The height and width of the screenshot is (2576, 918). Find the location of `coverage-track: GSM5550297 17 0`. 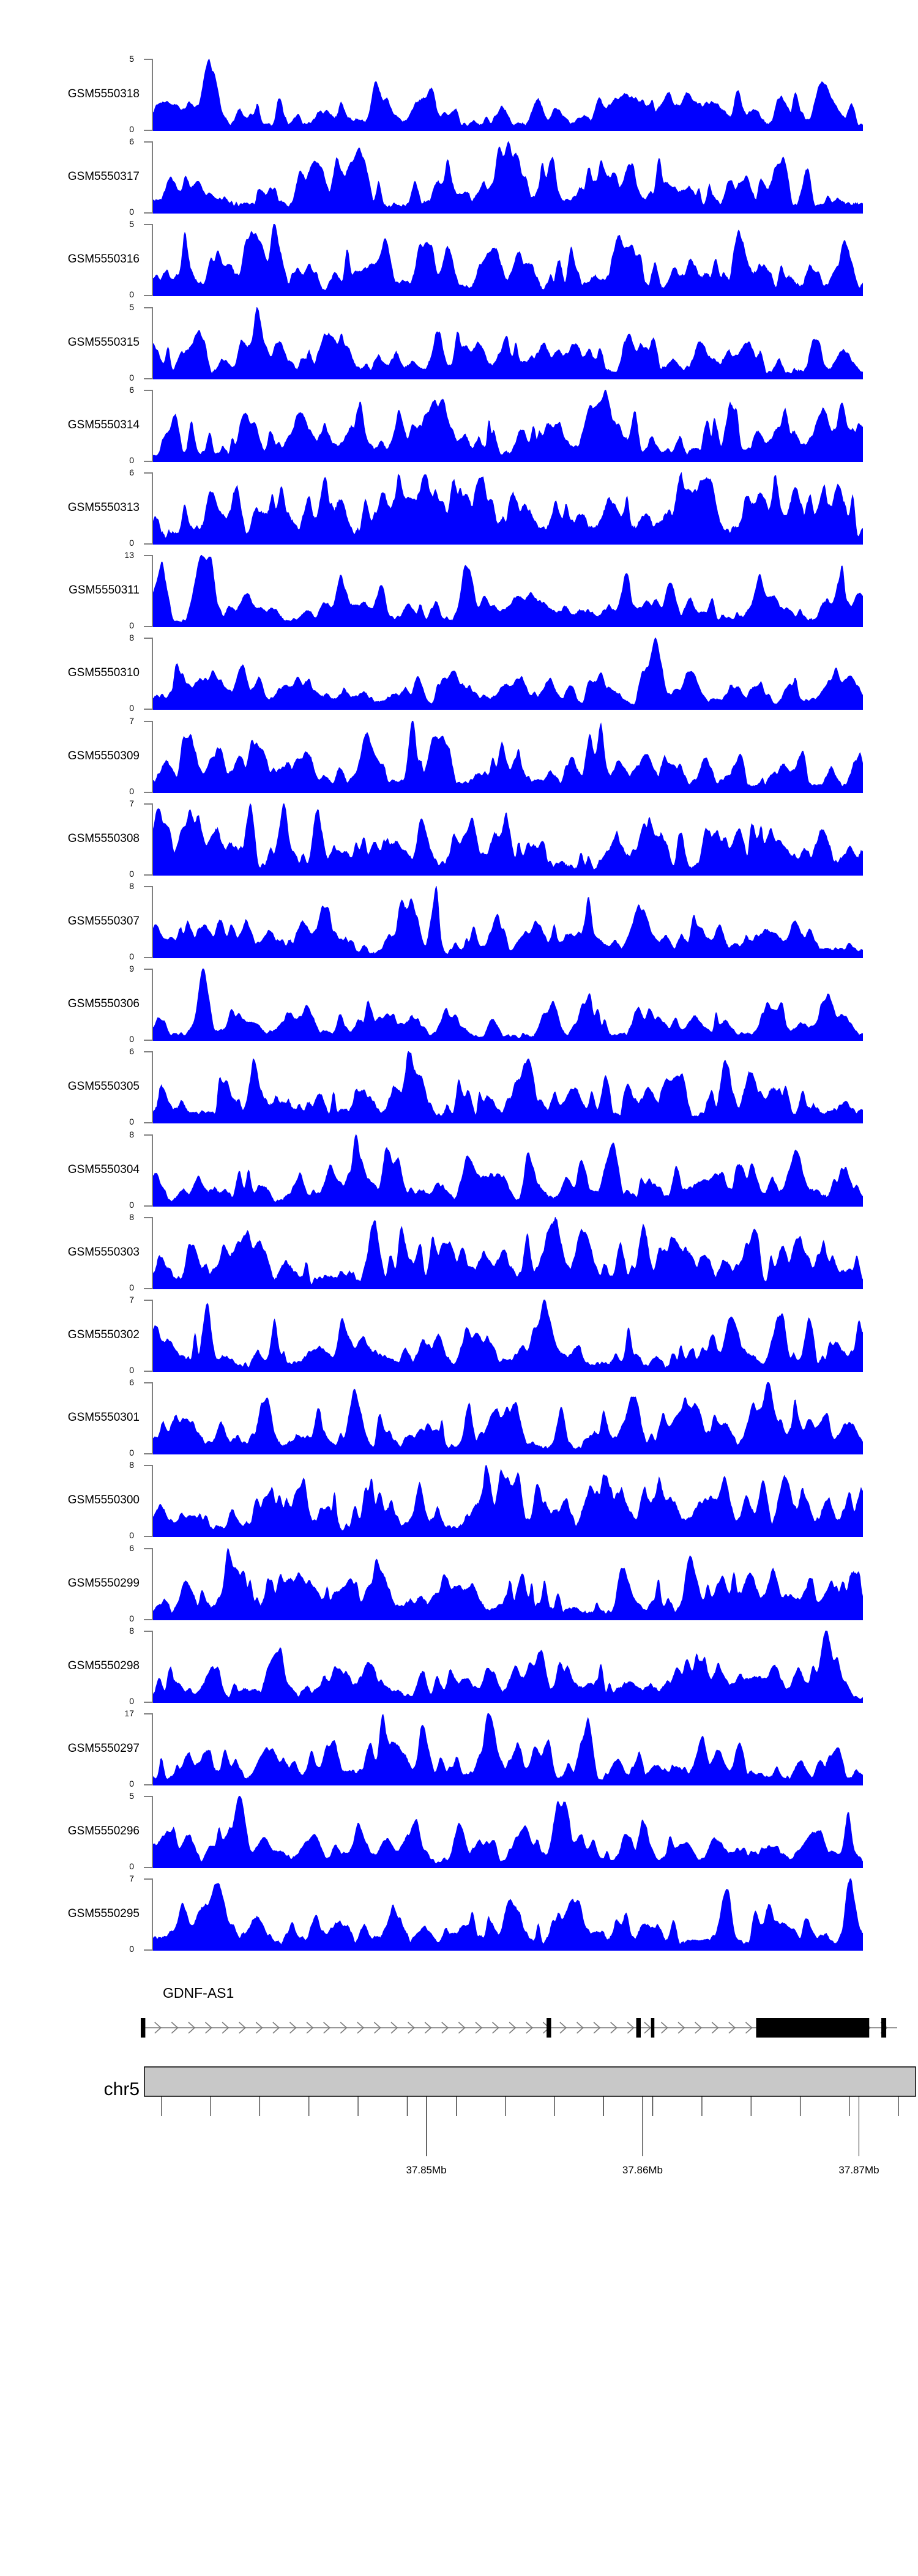

coverage-track: GSM5550297 17 0 is located at coordinates (459, 1749).